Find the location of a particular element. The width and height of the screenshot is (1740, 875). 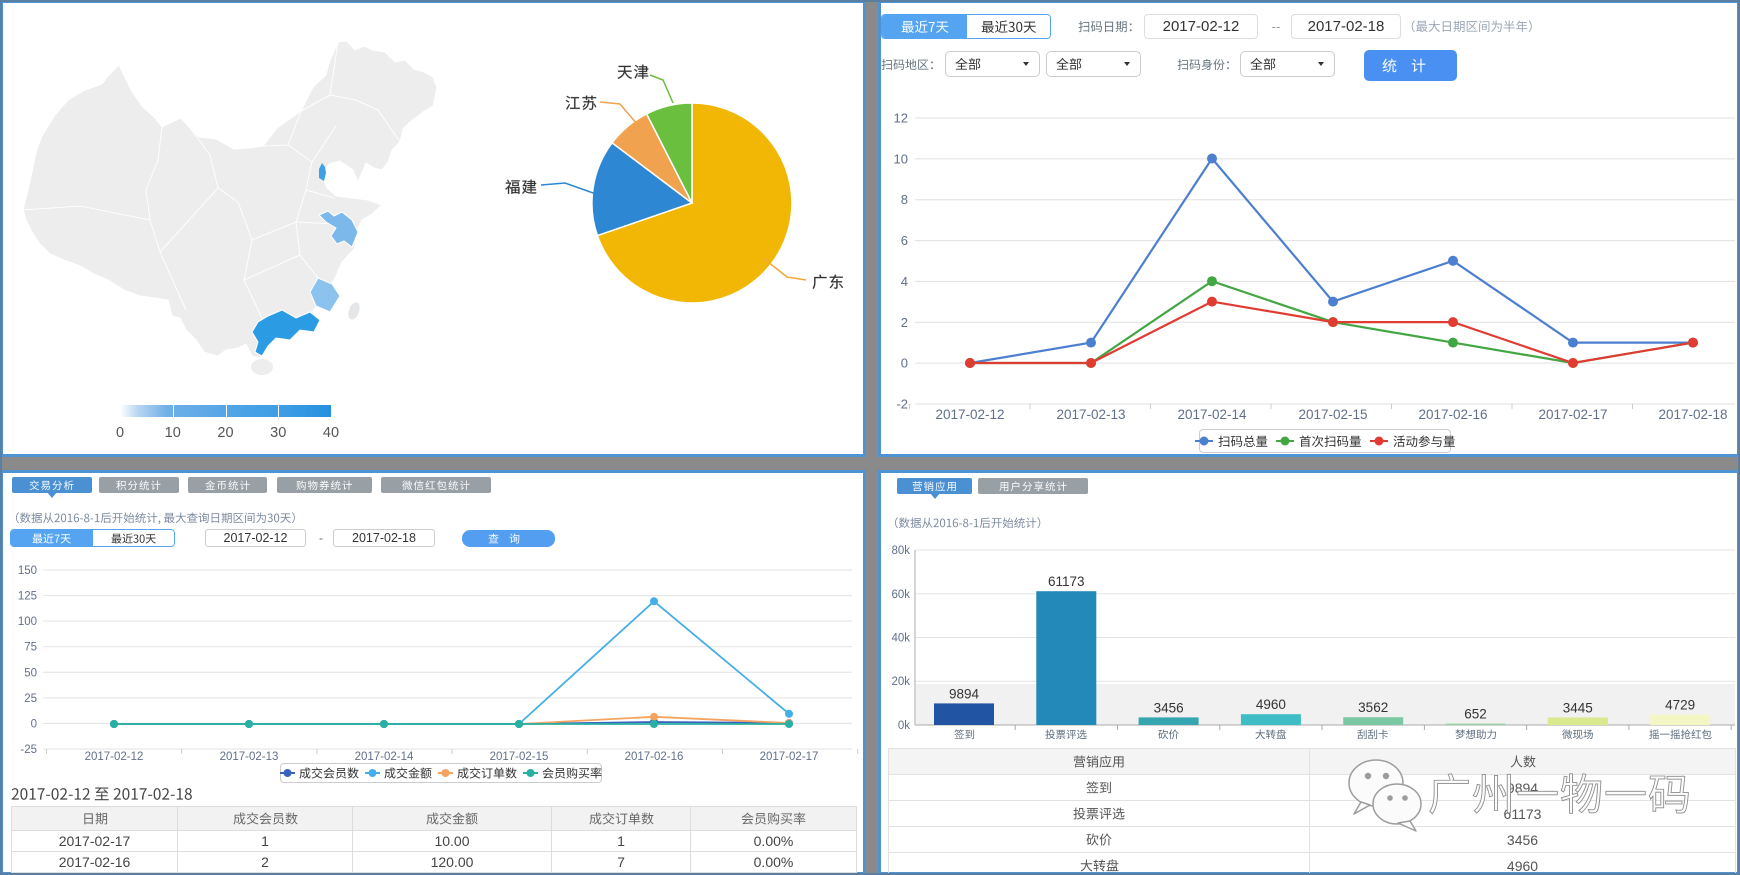

svg-text: 2017-02-18 is located at coordinates (1692, 414).